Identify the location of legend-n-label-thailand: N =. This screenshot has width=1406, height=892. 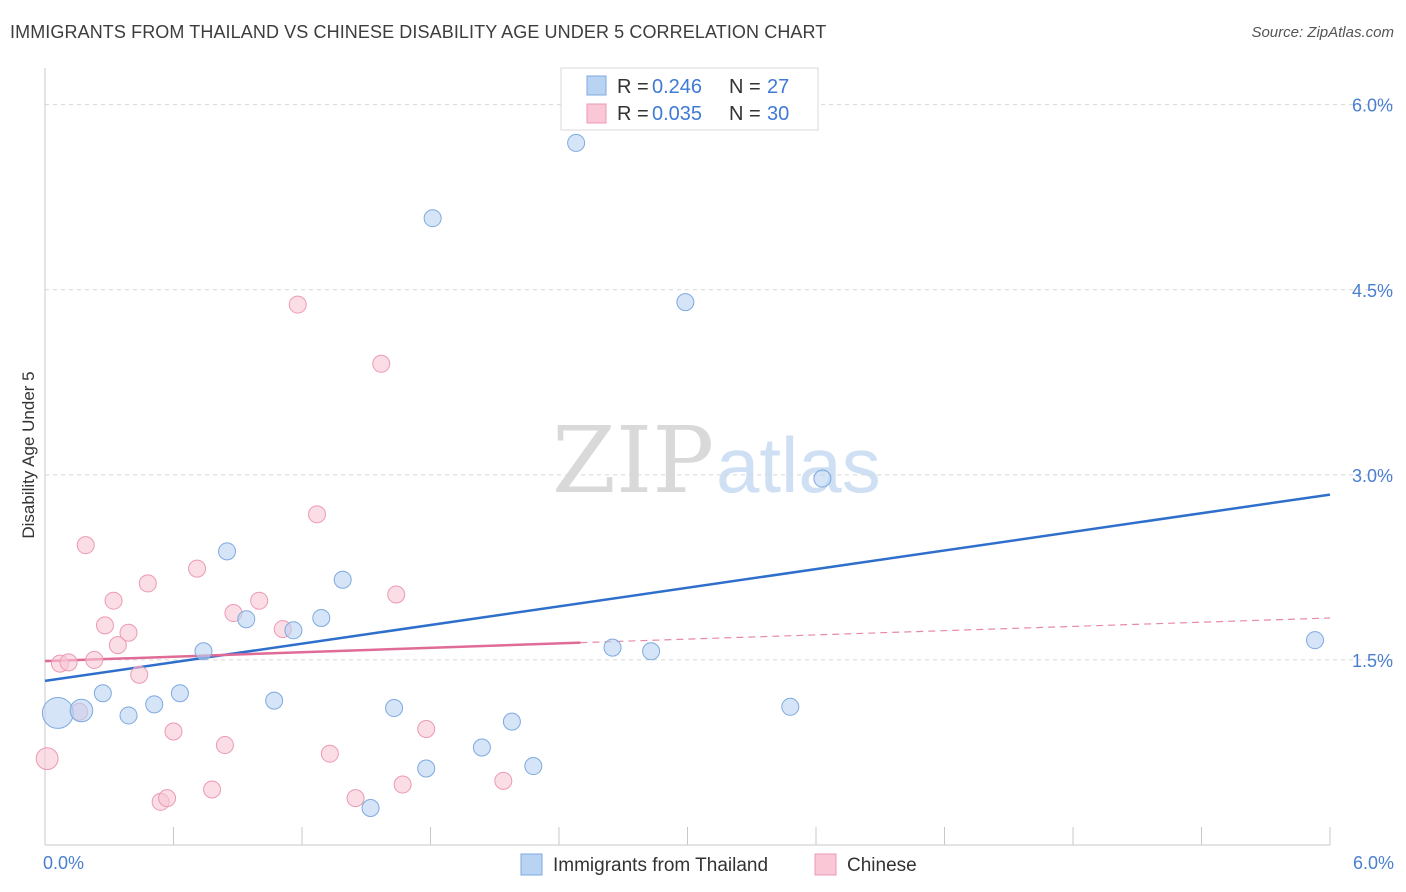
(745, 87).